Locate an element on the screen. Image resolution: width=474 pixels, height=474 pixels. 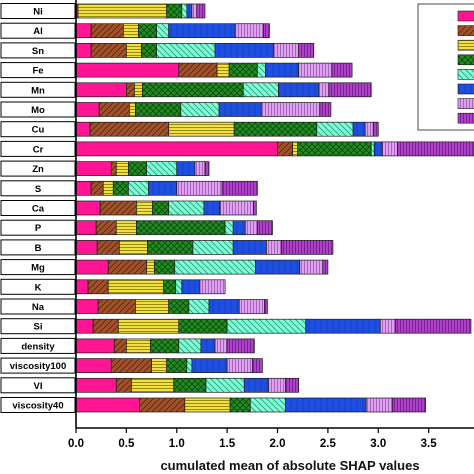
category-label: viscosity100 is located at coordinates (38, 366).